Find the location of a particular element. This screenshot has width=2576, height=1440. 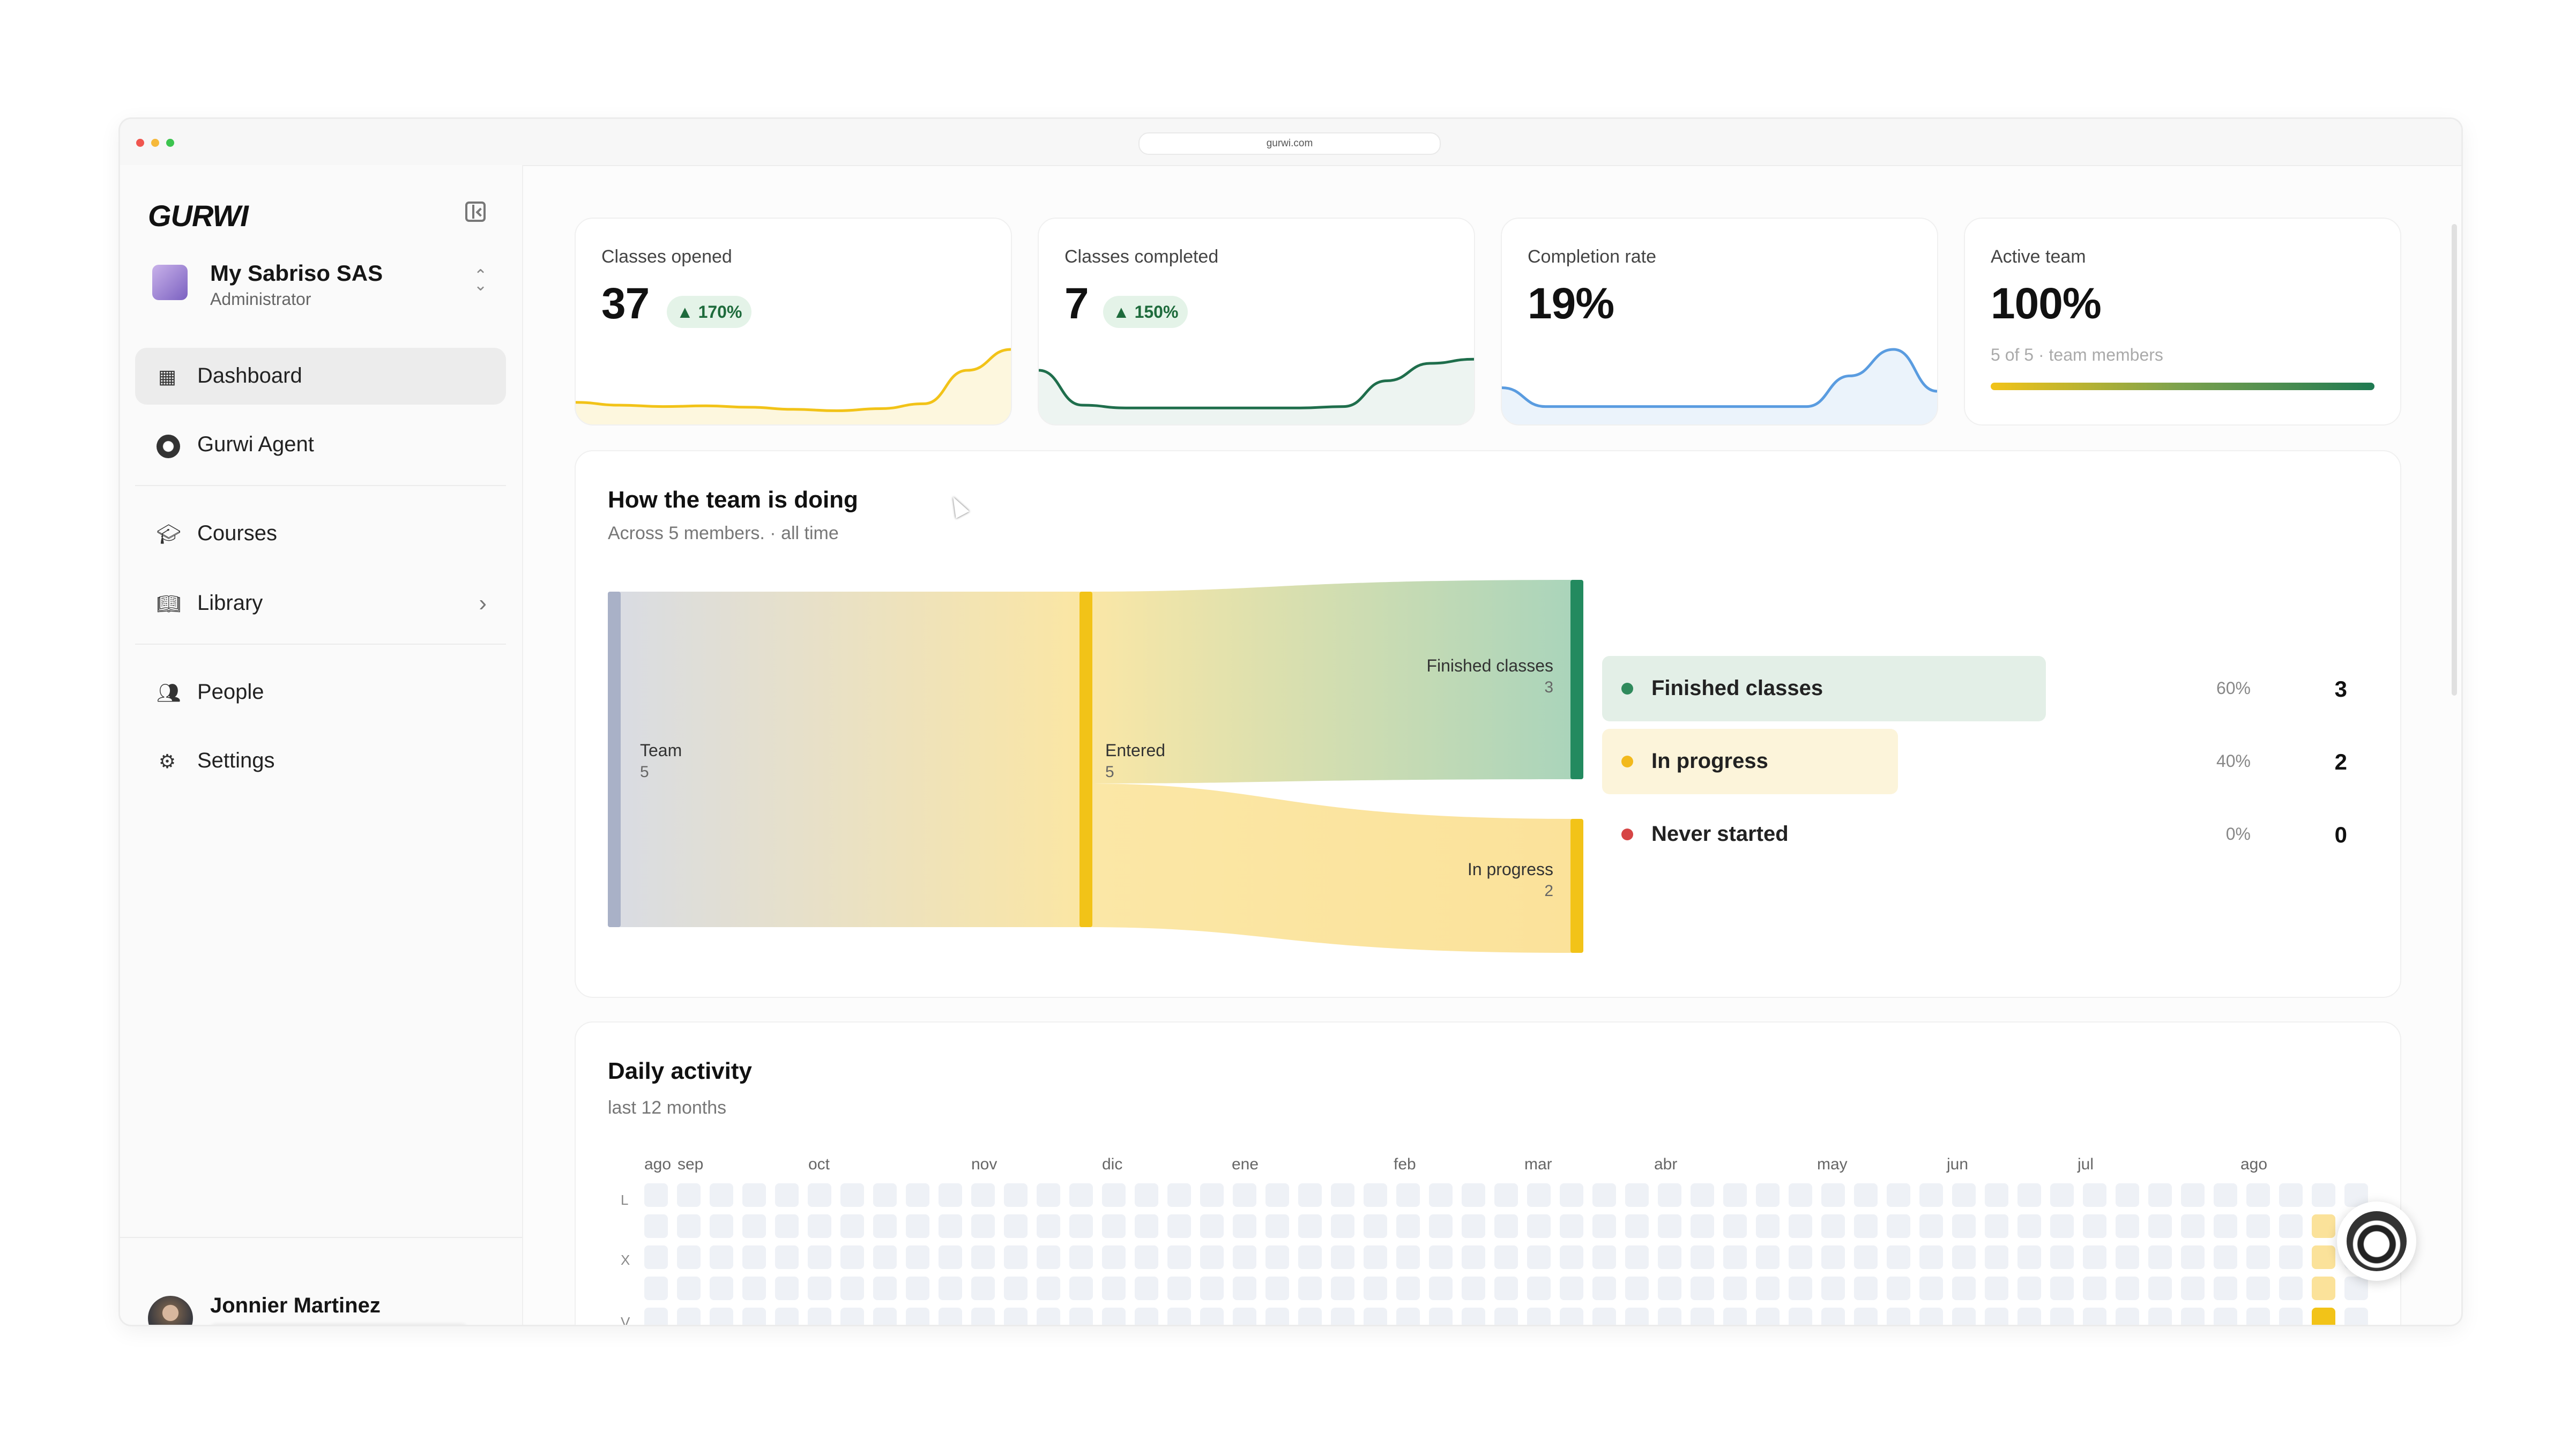

node-in-progress is located at coordinates (1576, 886).